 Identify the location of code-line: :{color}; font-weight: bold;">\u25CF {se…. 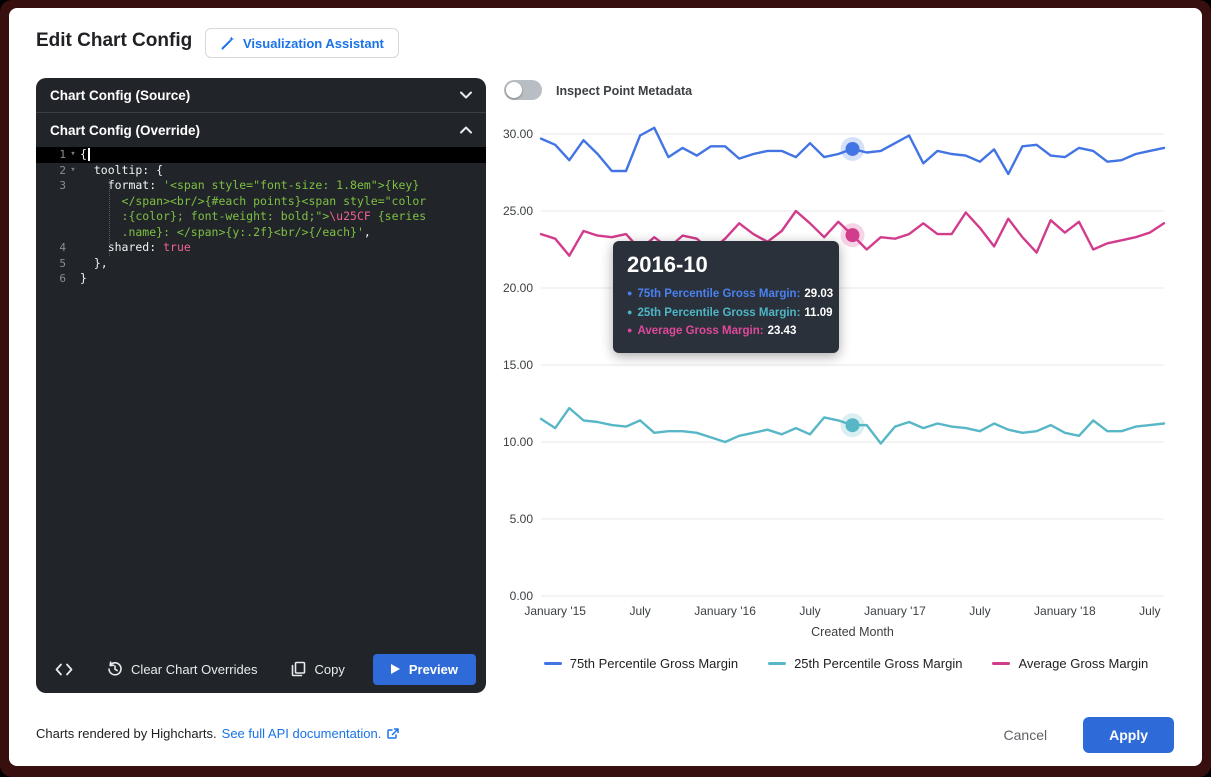
(261, 217).